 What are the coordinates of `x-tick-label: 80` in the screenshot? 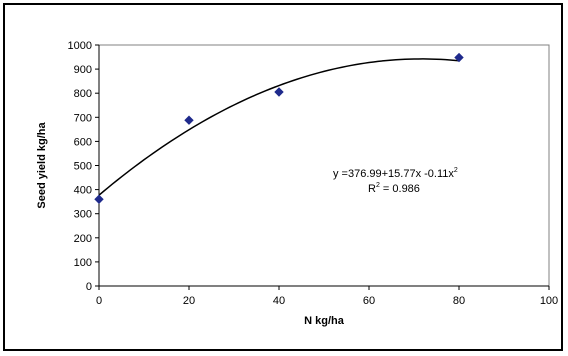 It's located at (459, 301).